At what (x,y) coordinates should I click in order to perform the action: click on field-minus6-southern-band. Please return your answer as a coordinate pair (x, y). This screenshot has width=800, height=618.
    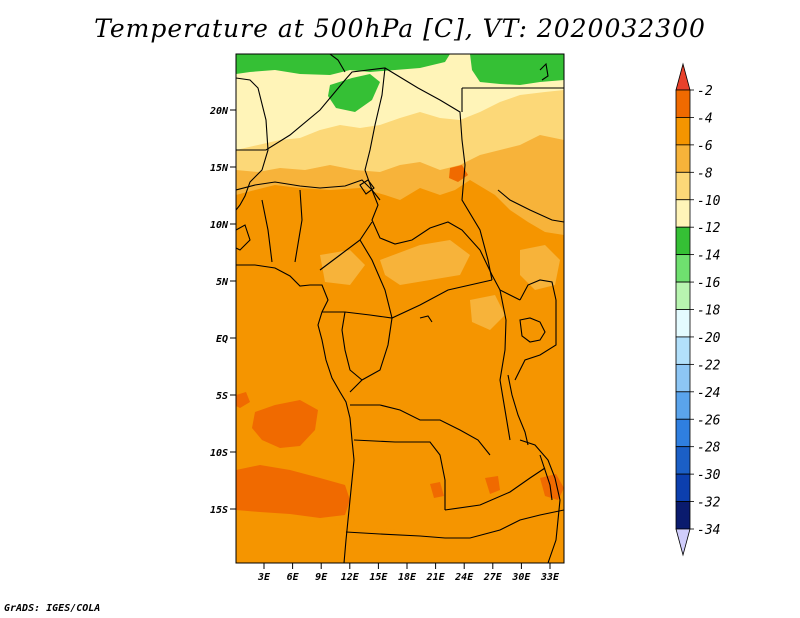
    Looking at the image, I should click on (400, 539).